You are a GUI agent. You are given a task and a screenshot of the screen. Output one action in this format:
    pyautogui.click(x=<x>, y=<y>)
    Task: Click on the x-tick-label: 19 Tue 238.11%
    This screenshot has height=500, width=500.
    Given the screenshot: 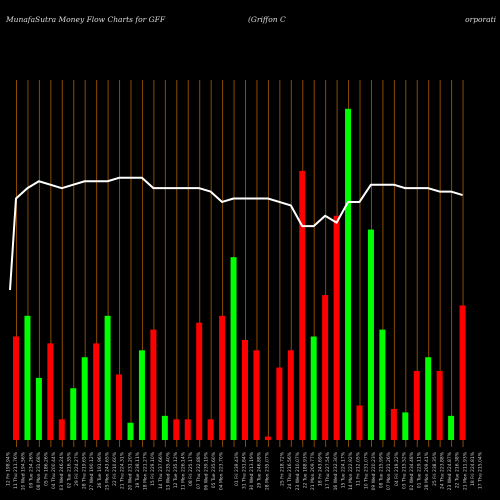 What is the action you would take?
    pyautogui.click(x=138, y=469)
    